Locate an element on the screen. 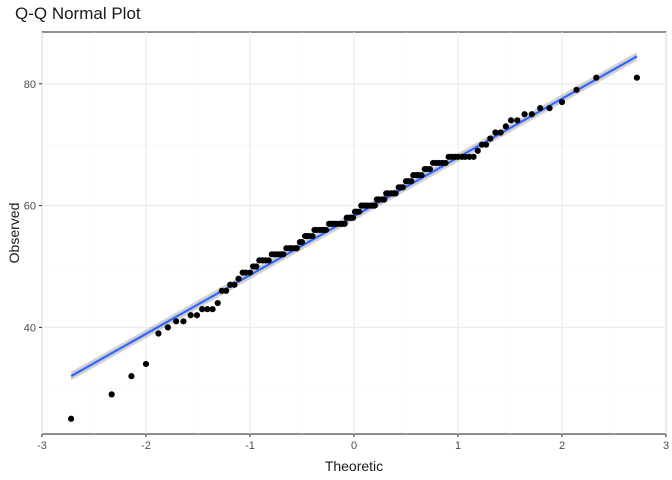  x-tick-label: -2 is located at coordinates (146, 446).